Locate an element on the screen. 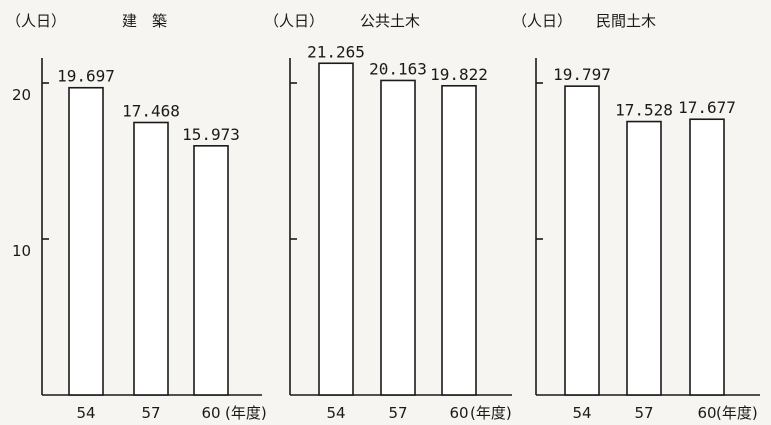 Image resolution: width=771 pixels, height=425 pixels. data-label-group: 21.265 20.163 19.822 is located at coordinates (397, 63).